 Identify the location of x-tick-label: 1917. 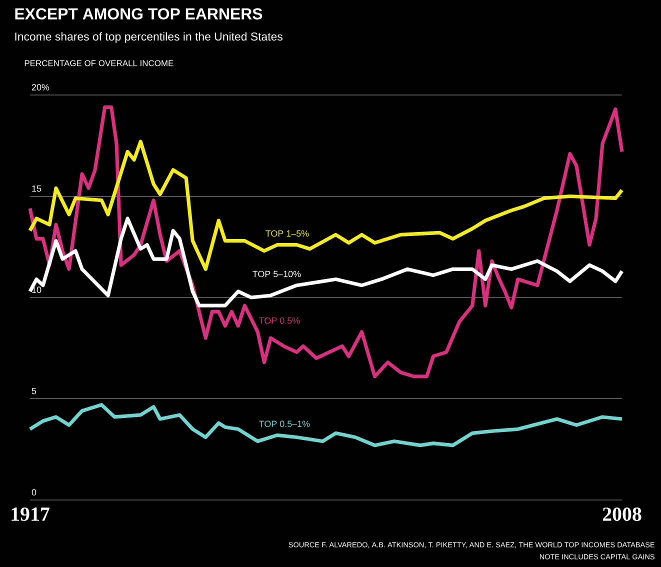
(31, 514).